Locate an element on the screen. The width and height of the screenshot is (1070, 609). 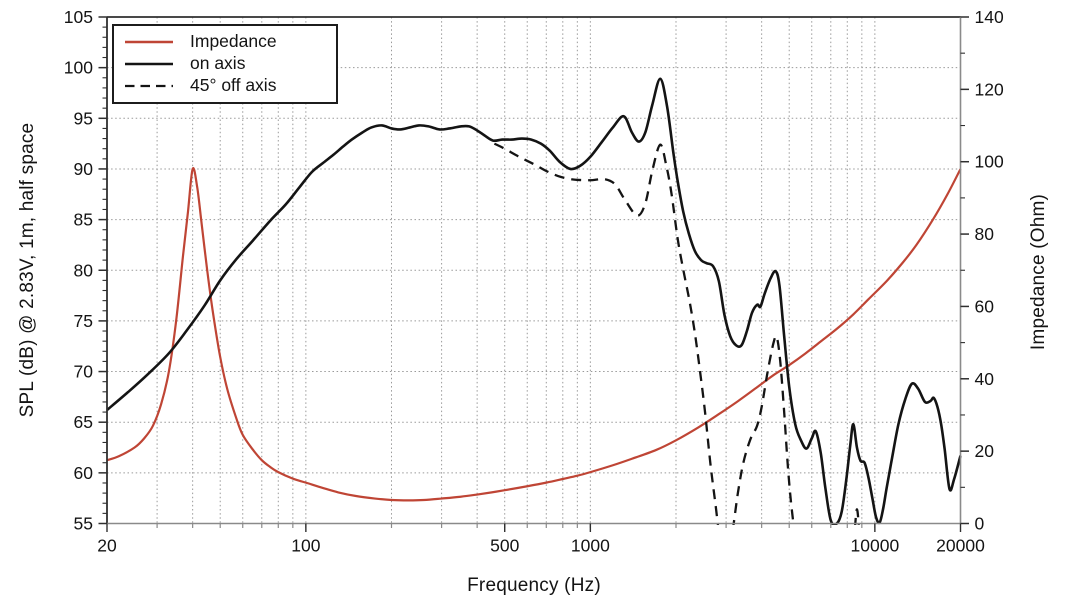
y-left-tick-label: 65 is located at coordinates (83, 422).